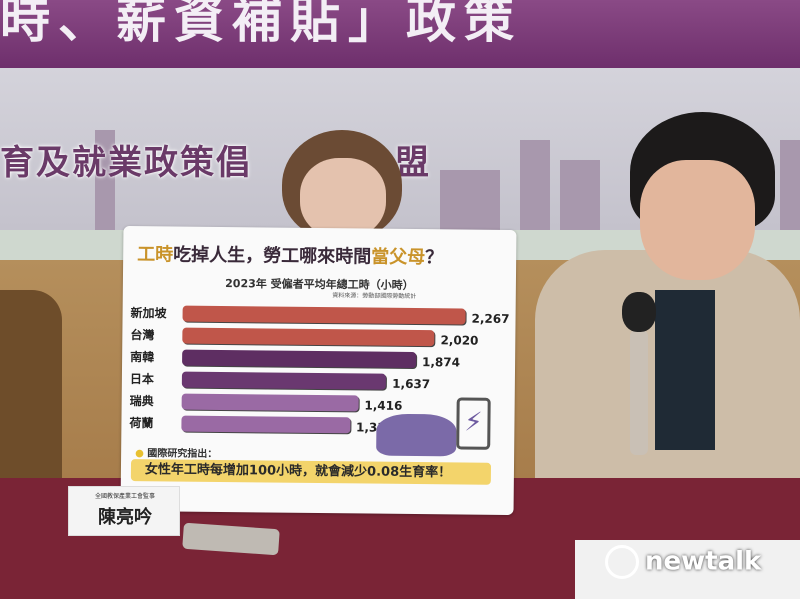 The image size is (800, 599). What do you see at coordinates (290, 256) in the screenshot?
I see `board-title: 工時吃掉人生，勞工哪來時間當父母？` at bounding box center [290, 256].